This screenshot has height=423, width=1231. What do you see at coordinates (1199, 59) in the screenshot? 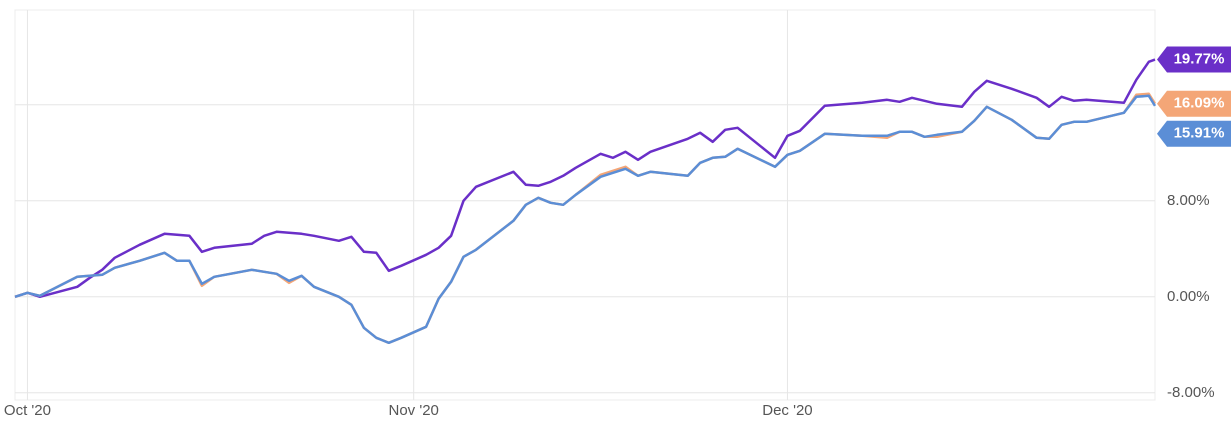
I see `value-flag-label: 19.77%` at bounding box center [1199, 59].